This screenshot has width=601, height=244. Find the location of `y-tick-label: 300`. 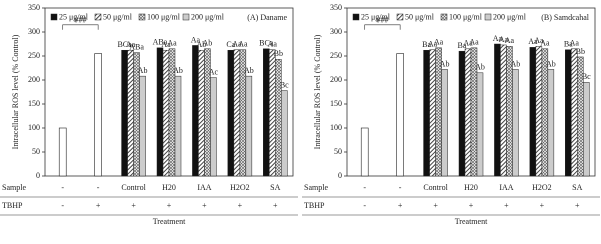

y-tick-label: 300 is located at coordinates (336, 31).